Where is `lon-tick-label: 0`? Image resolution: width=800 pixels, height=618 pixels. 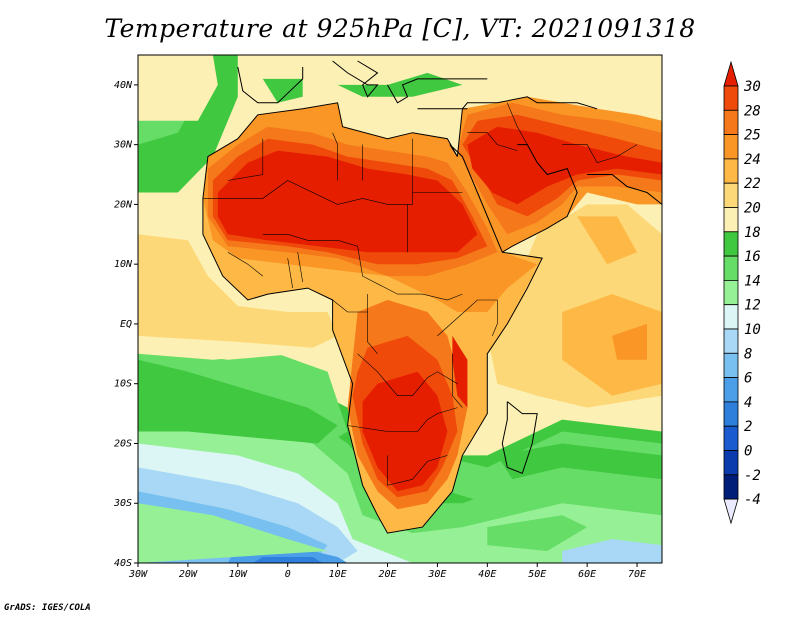
lon-tick-label: 0 is located at coordinates (288, 574).